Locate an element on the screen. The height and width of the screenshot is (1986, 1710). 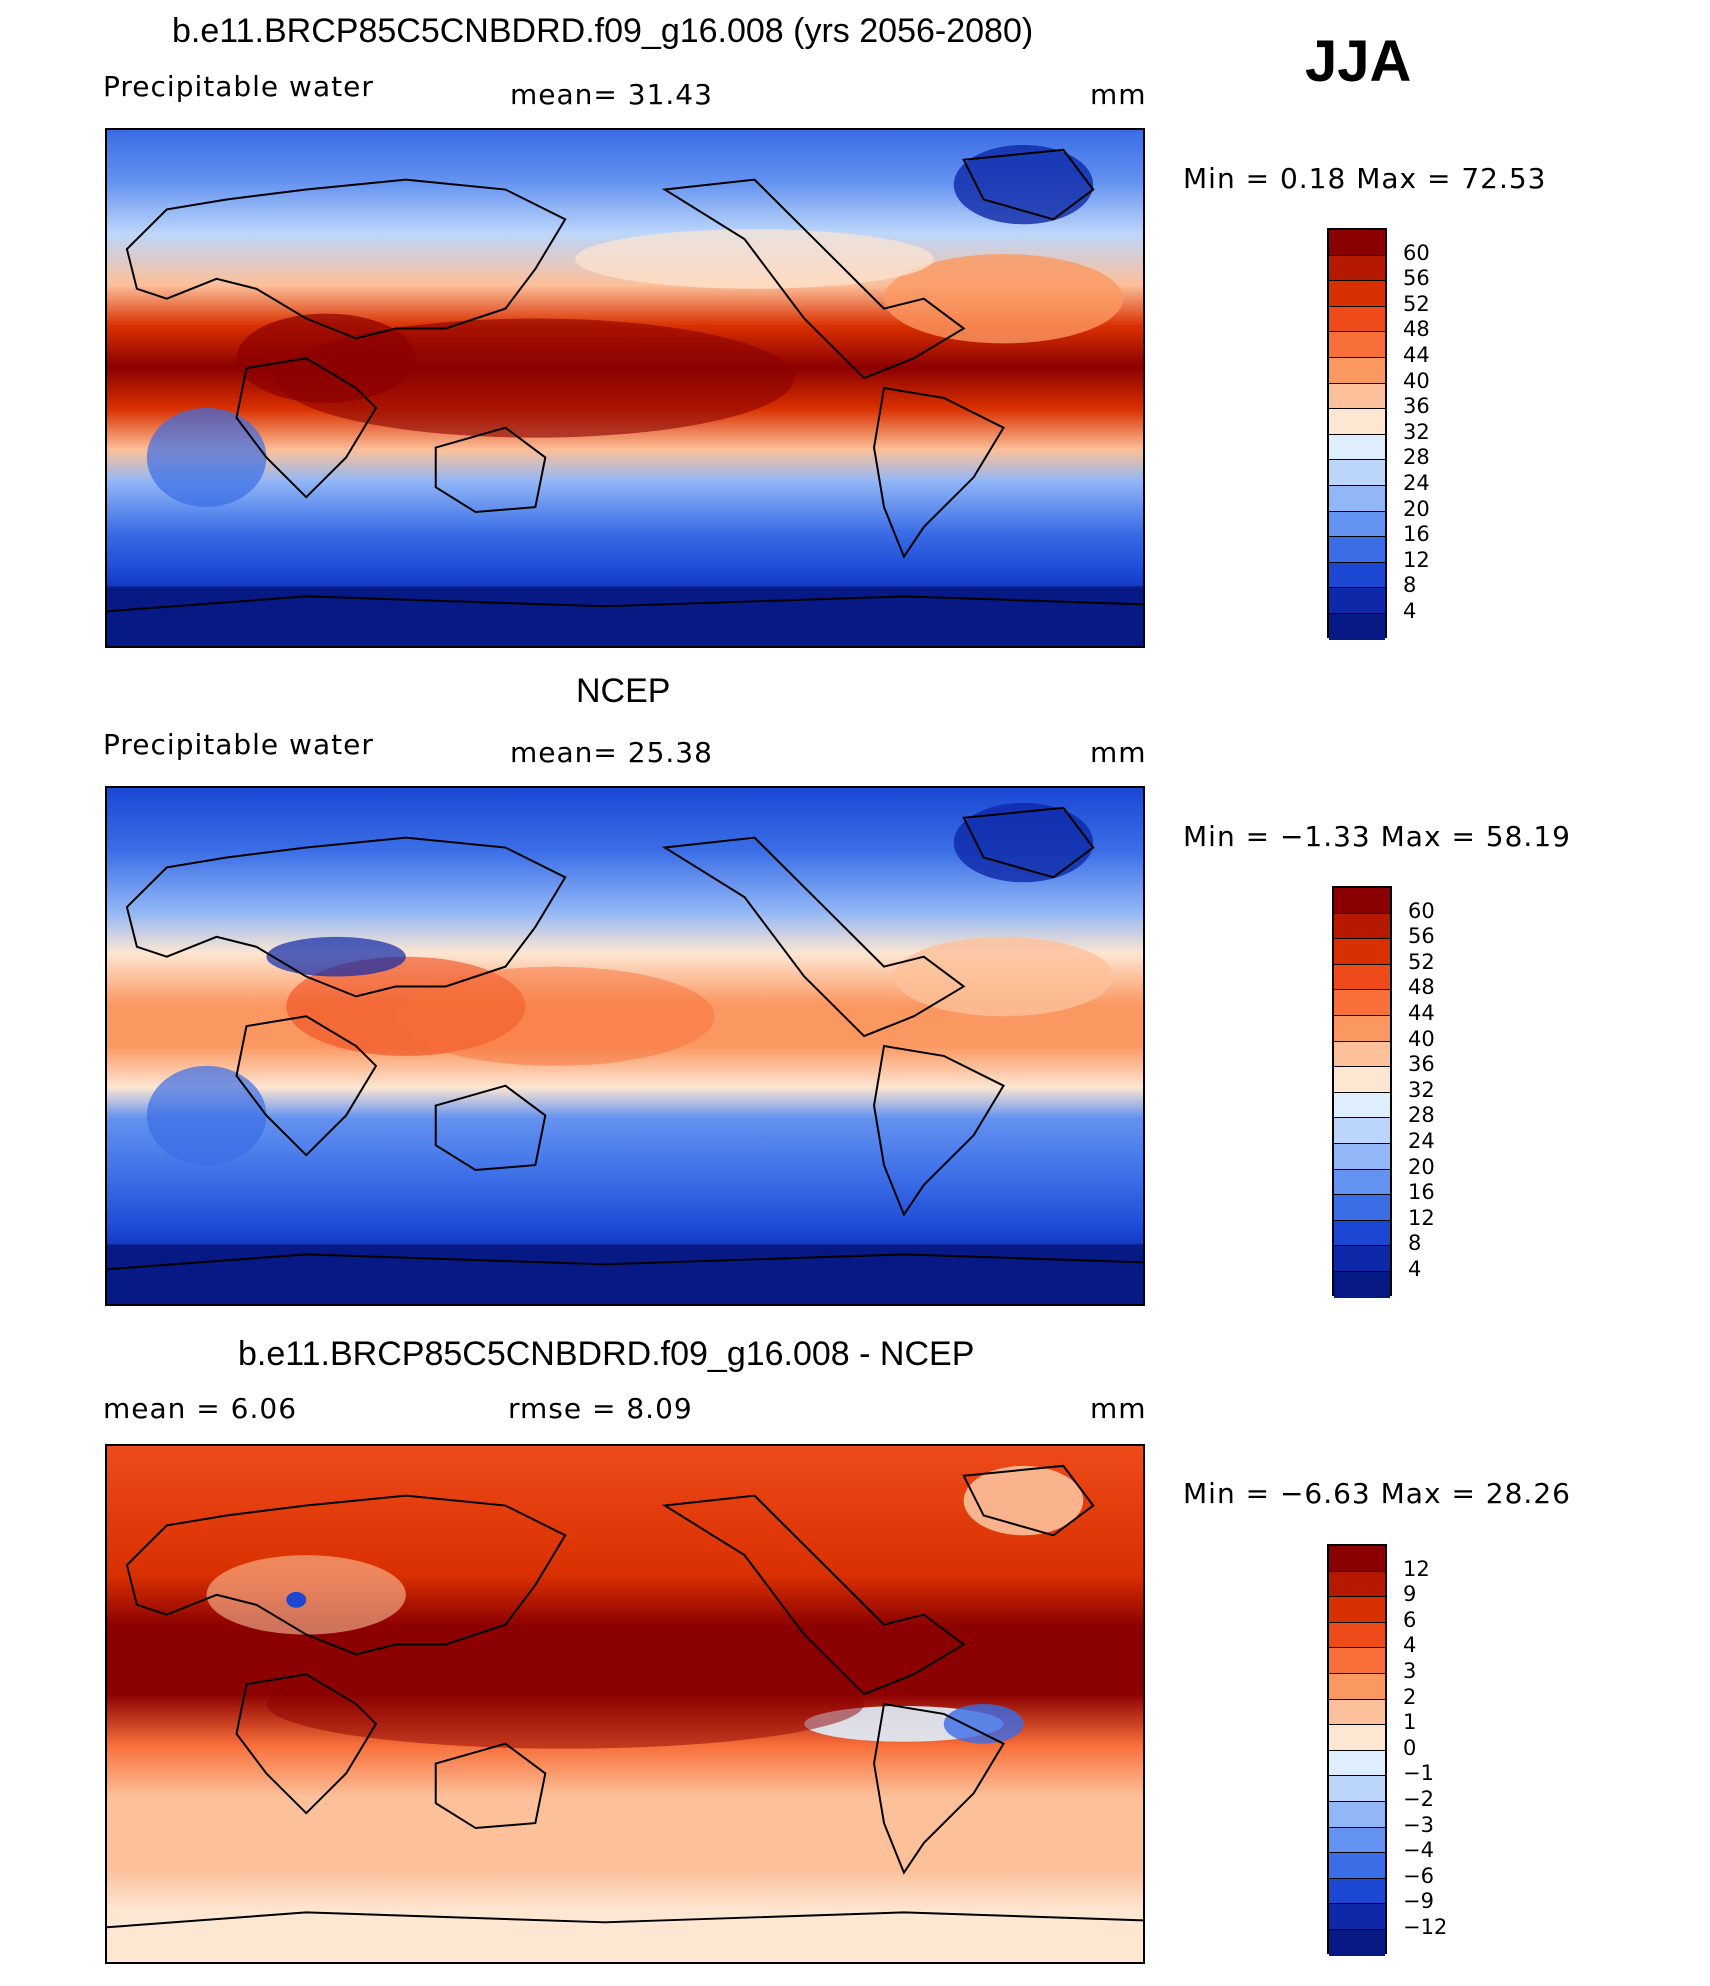
panel-2-colorbar-swatches is located at coordinates (1362, 1092).